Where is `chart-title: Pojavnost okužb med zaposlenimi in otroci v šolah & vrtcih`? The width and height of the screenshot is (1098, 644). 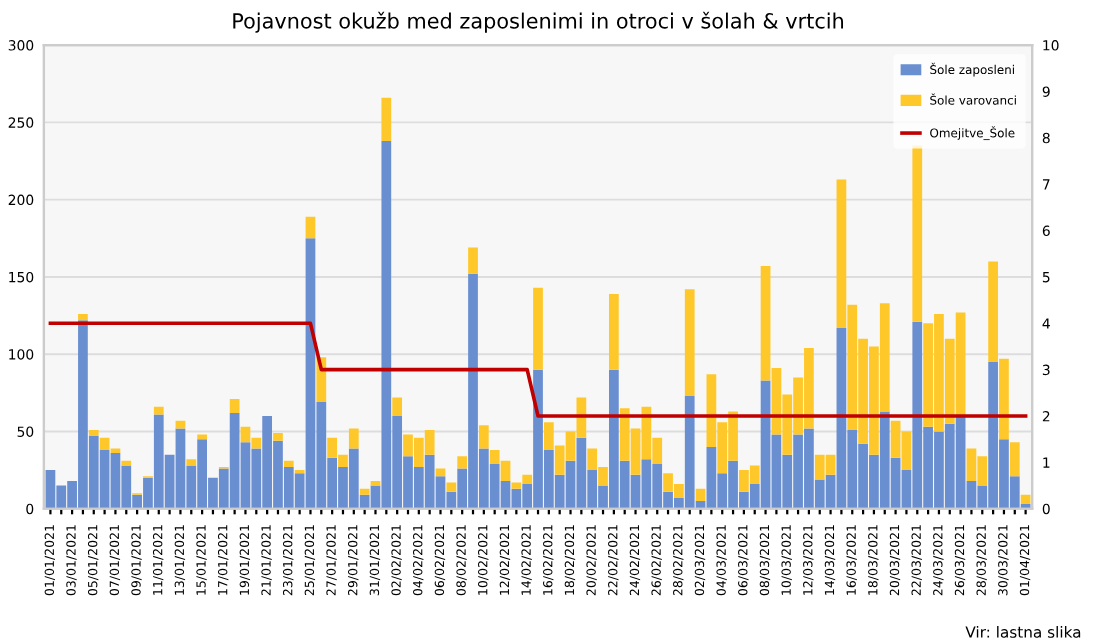
chart-title: Pojavnost okužb med zaposlenimi in otroci v šolah & vrtcih is located at coordinates (538, 22).